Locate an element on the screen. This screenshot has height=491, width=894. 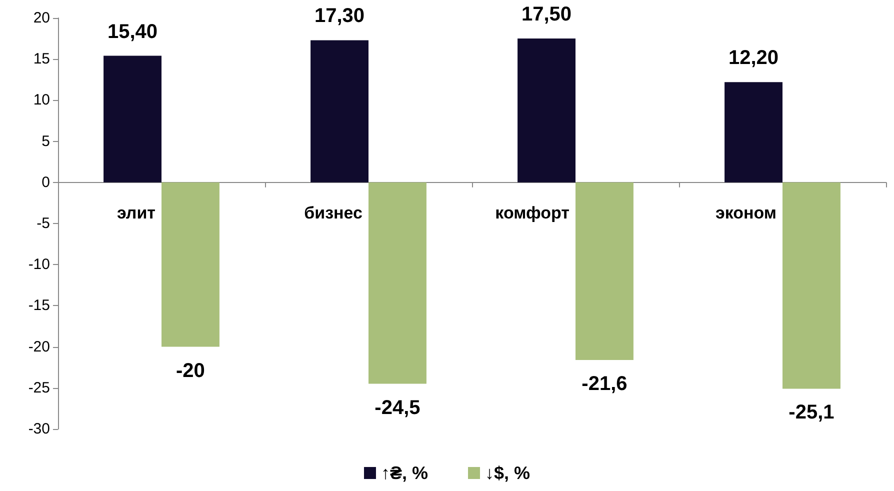
y-tick-label: -15 is located at coordinates (39, 305).